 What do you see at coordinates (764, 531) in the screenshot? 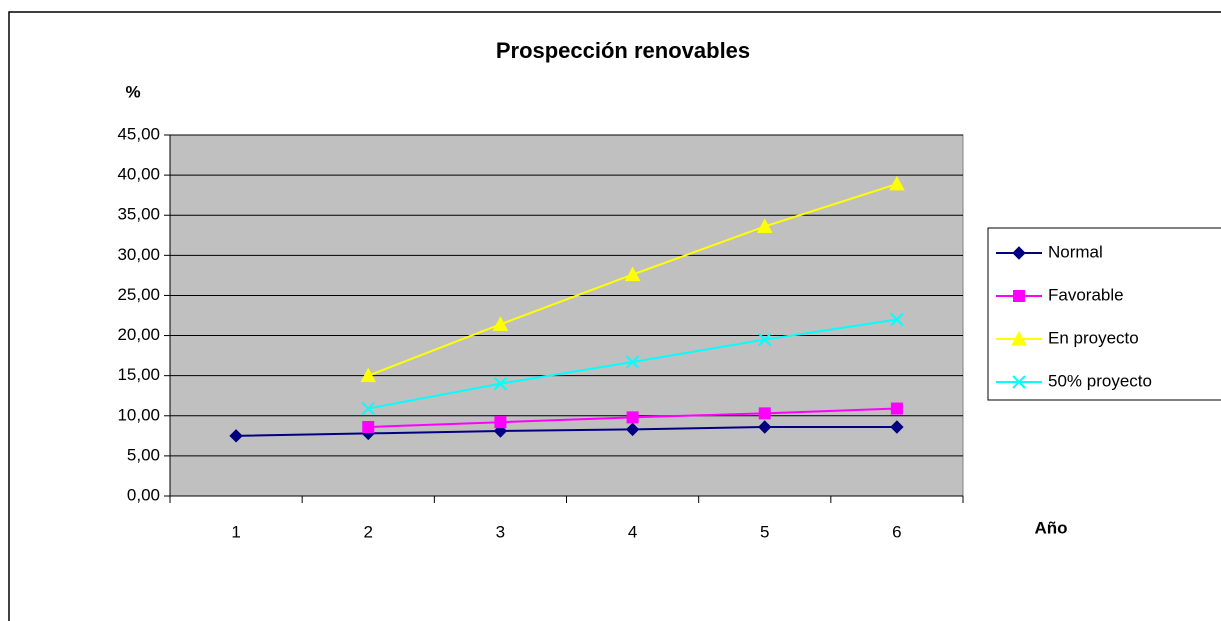
I see `x-tick-label: 5` at bounding box center [764, 531].